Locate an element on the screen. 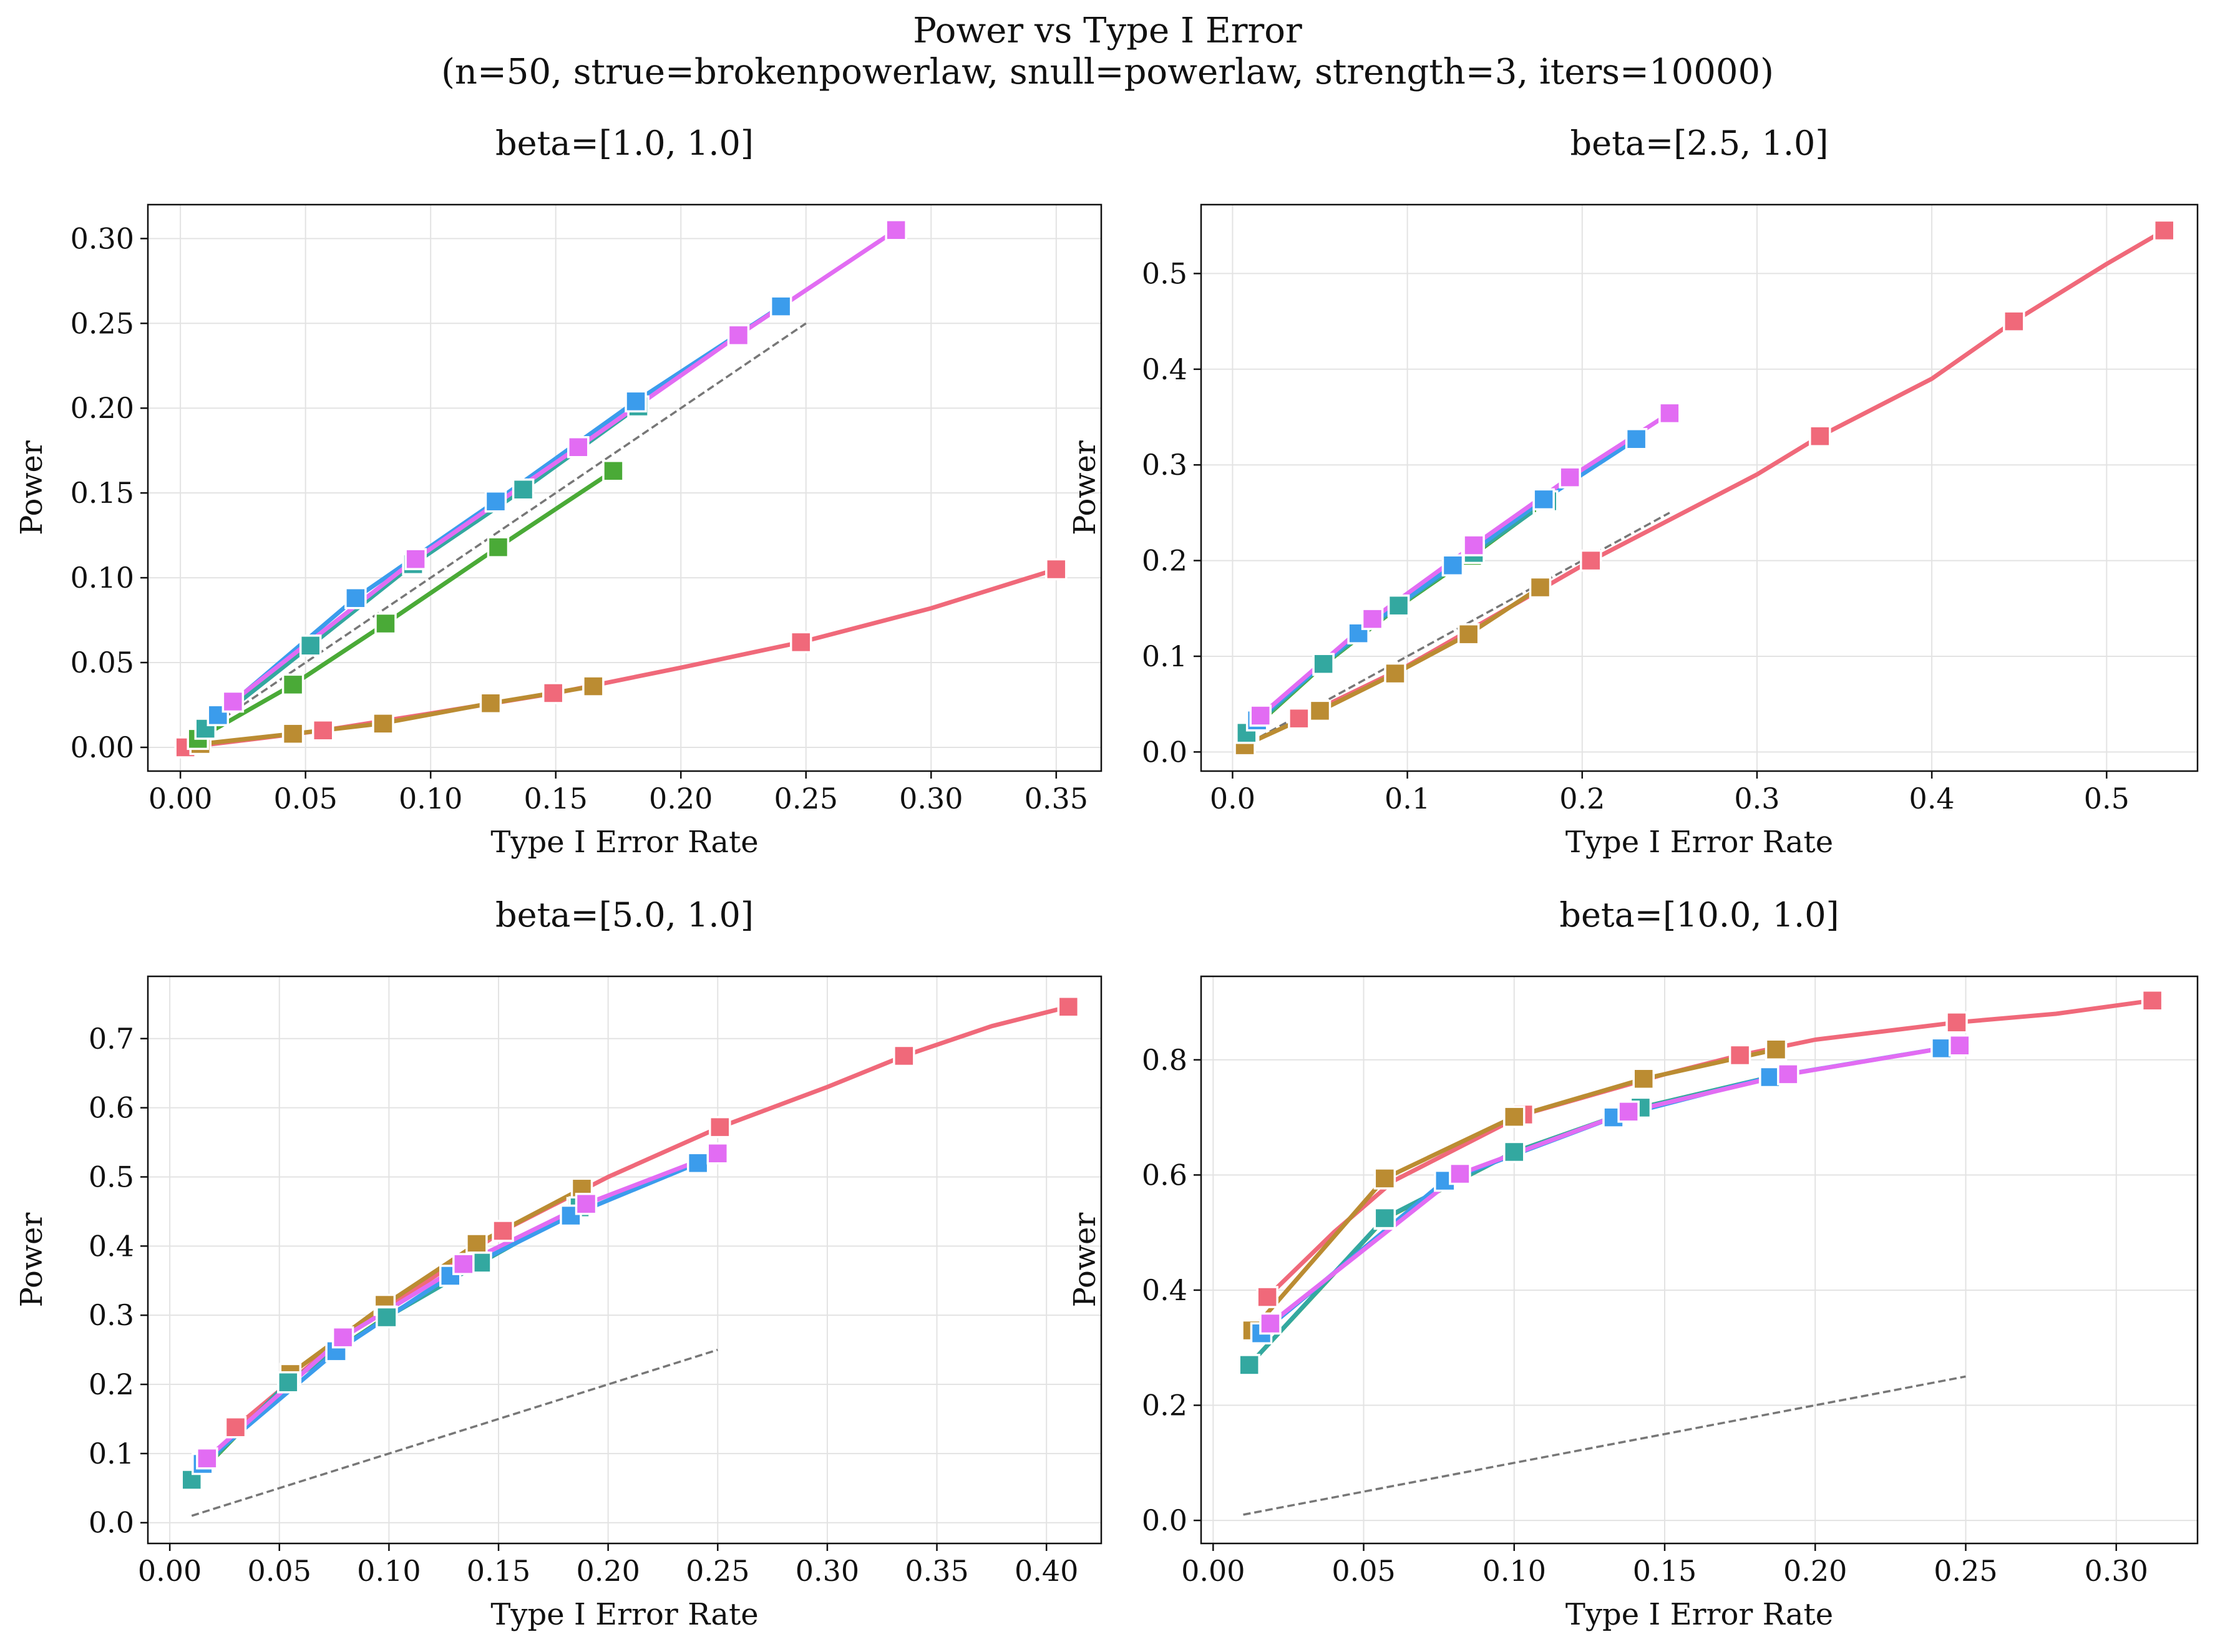 The image size is (2215, 1652). x-tick-label: 0.30 is located at coordinates (2116, 1571).